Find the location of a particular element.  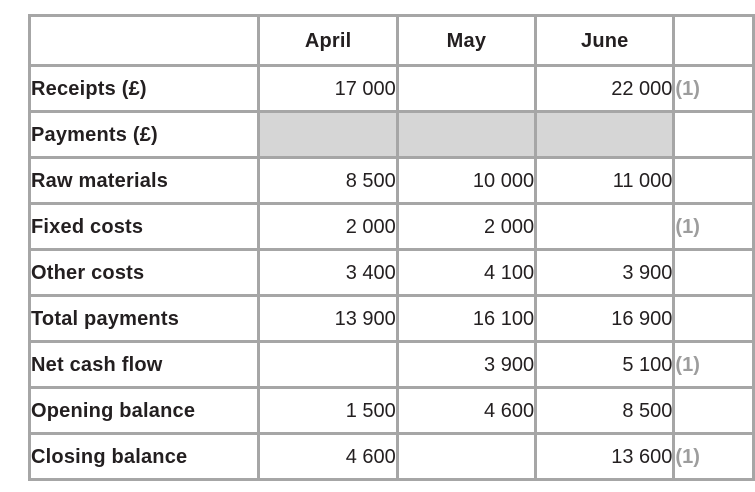

row-label-payments: Payments (£) is located at coordinates (144, 134).